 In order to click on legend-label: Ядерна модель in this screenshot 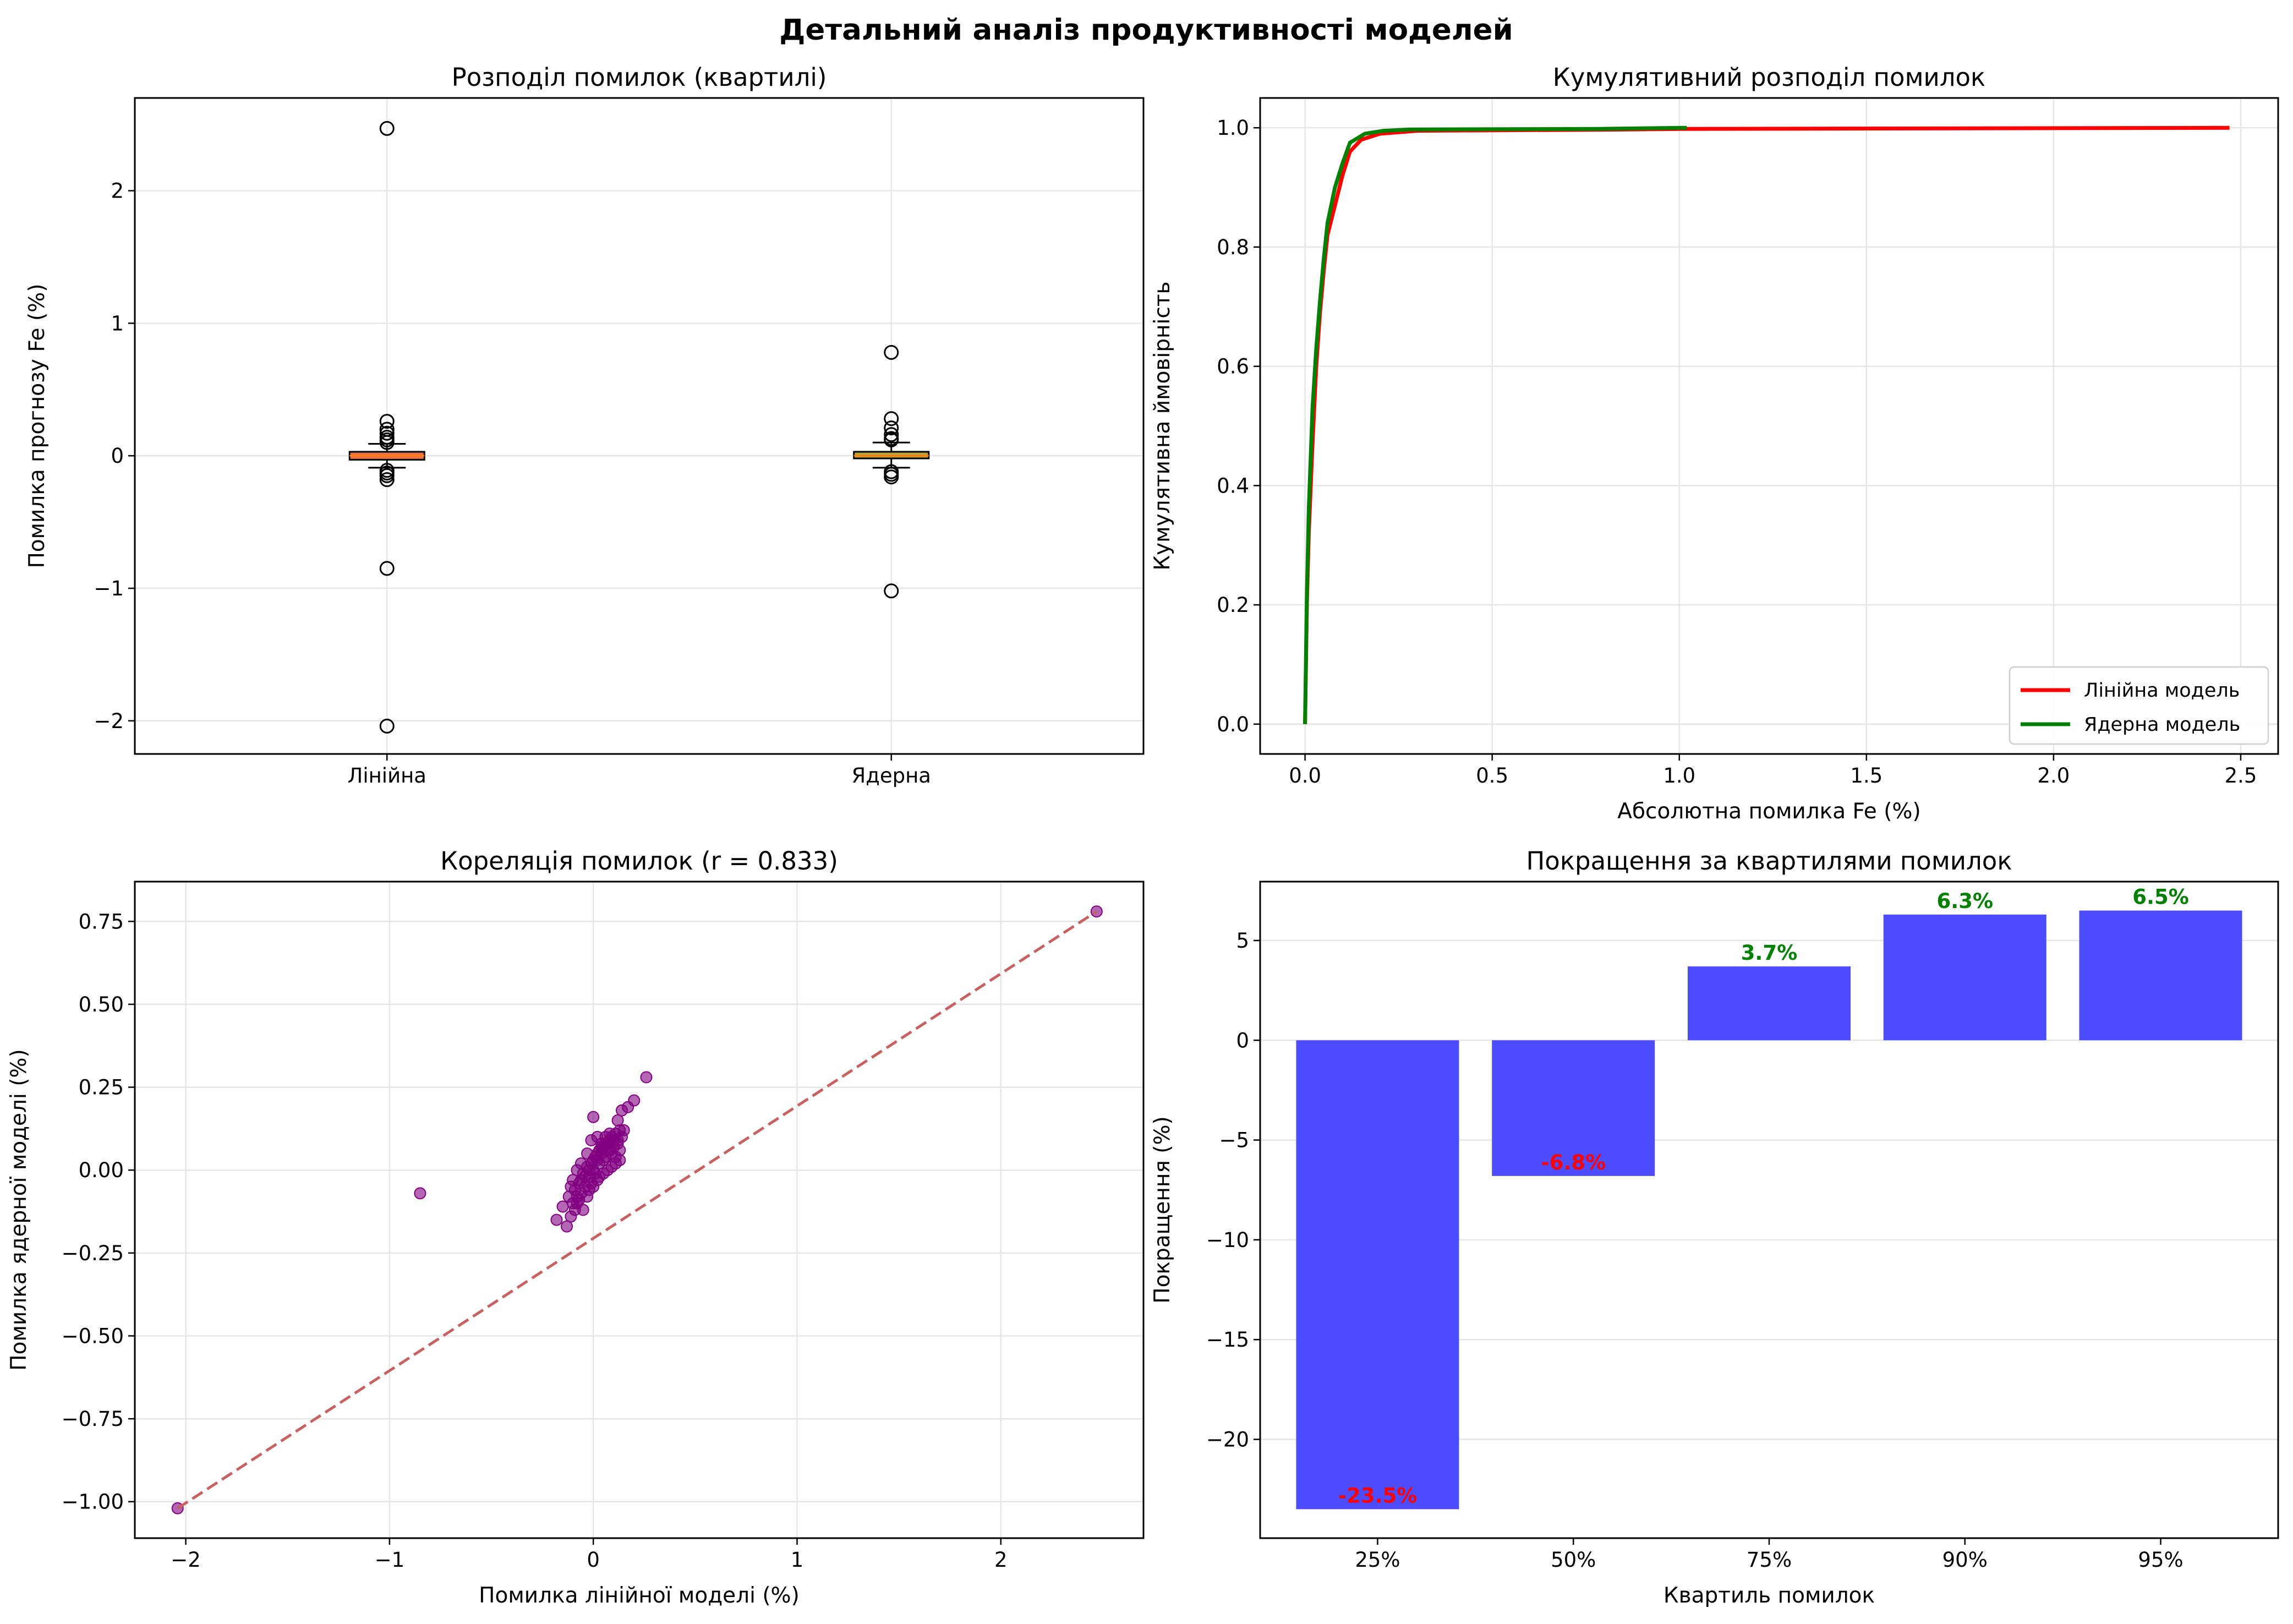, I will do `click(2162, 725)`.